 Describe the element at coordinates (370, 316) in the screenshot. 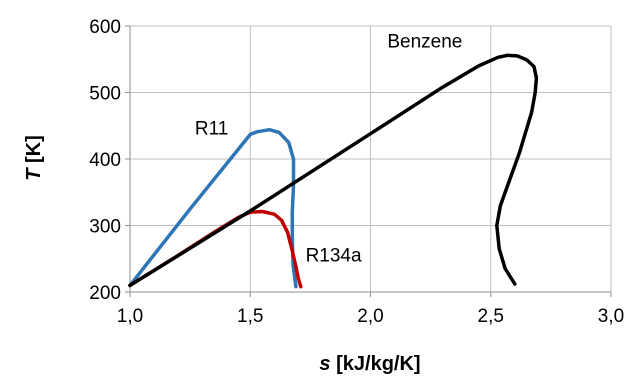

I see `x-tick-label: 2,0` at that location.